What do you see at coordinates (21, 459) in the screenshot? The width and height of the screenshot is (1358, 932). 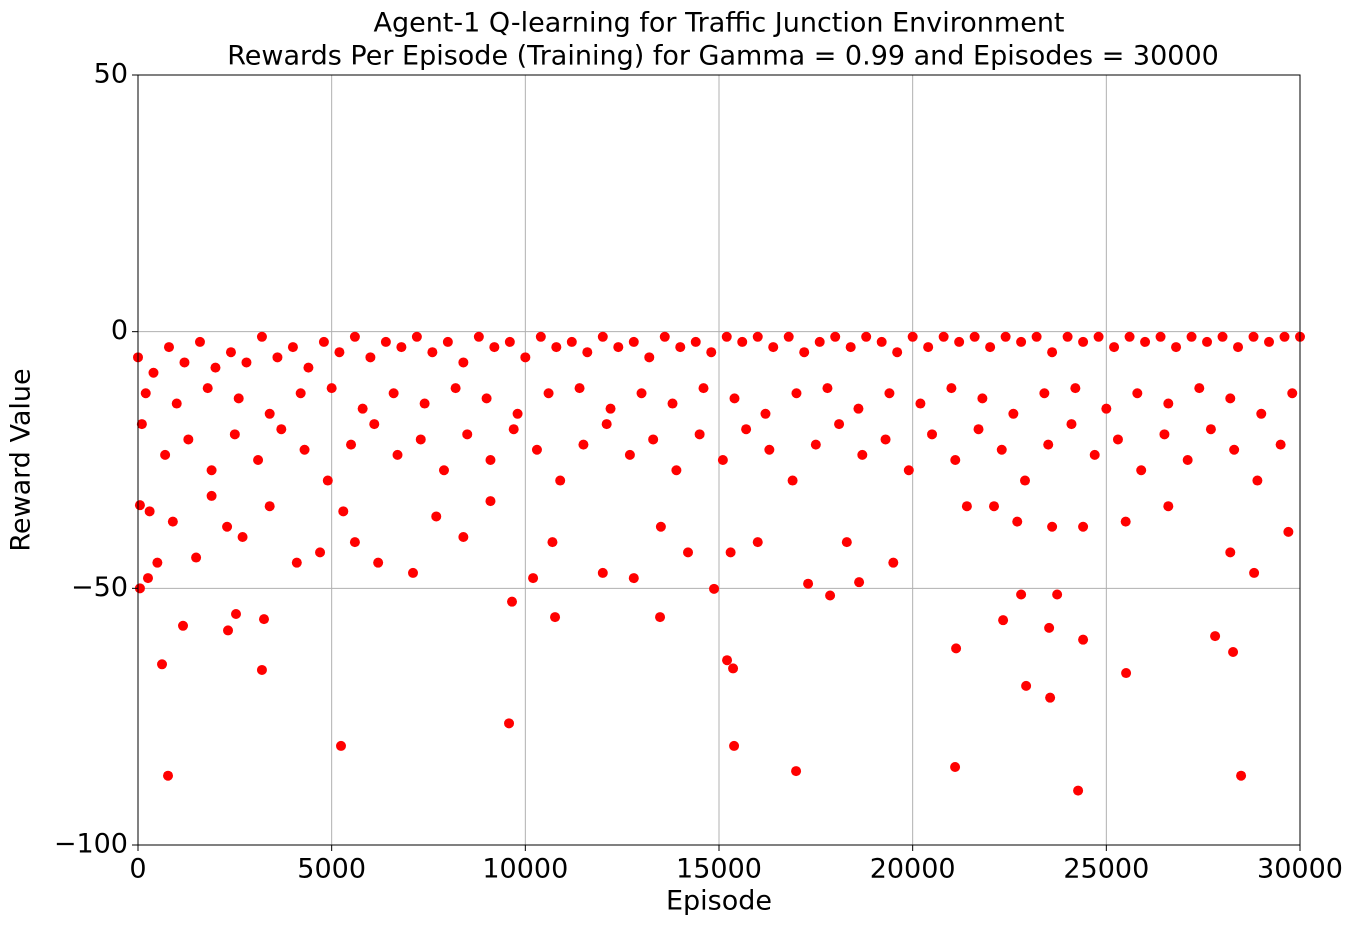 I see `y-axis-label: Reward Value` at bounding box center [21, 459].